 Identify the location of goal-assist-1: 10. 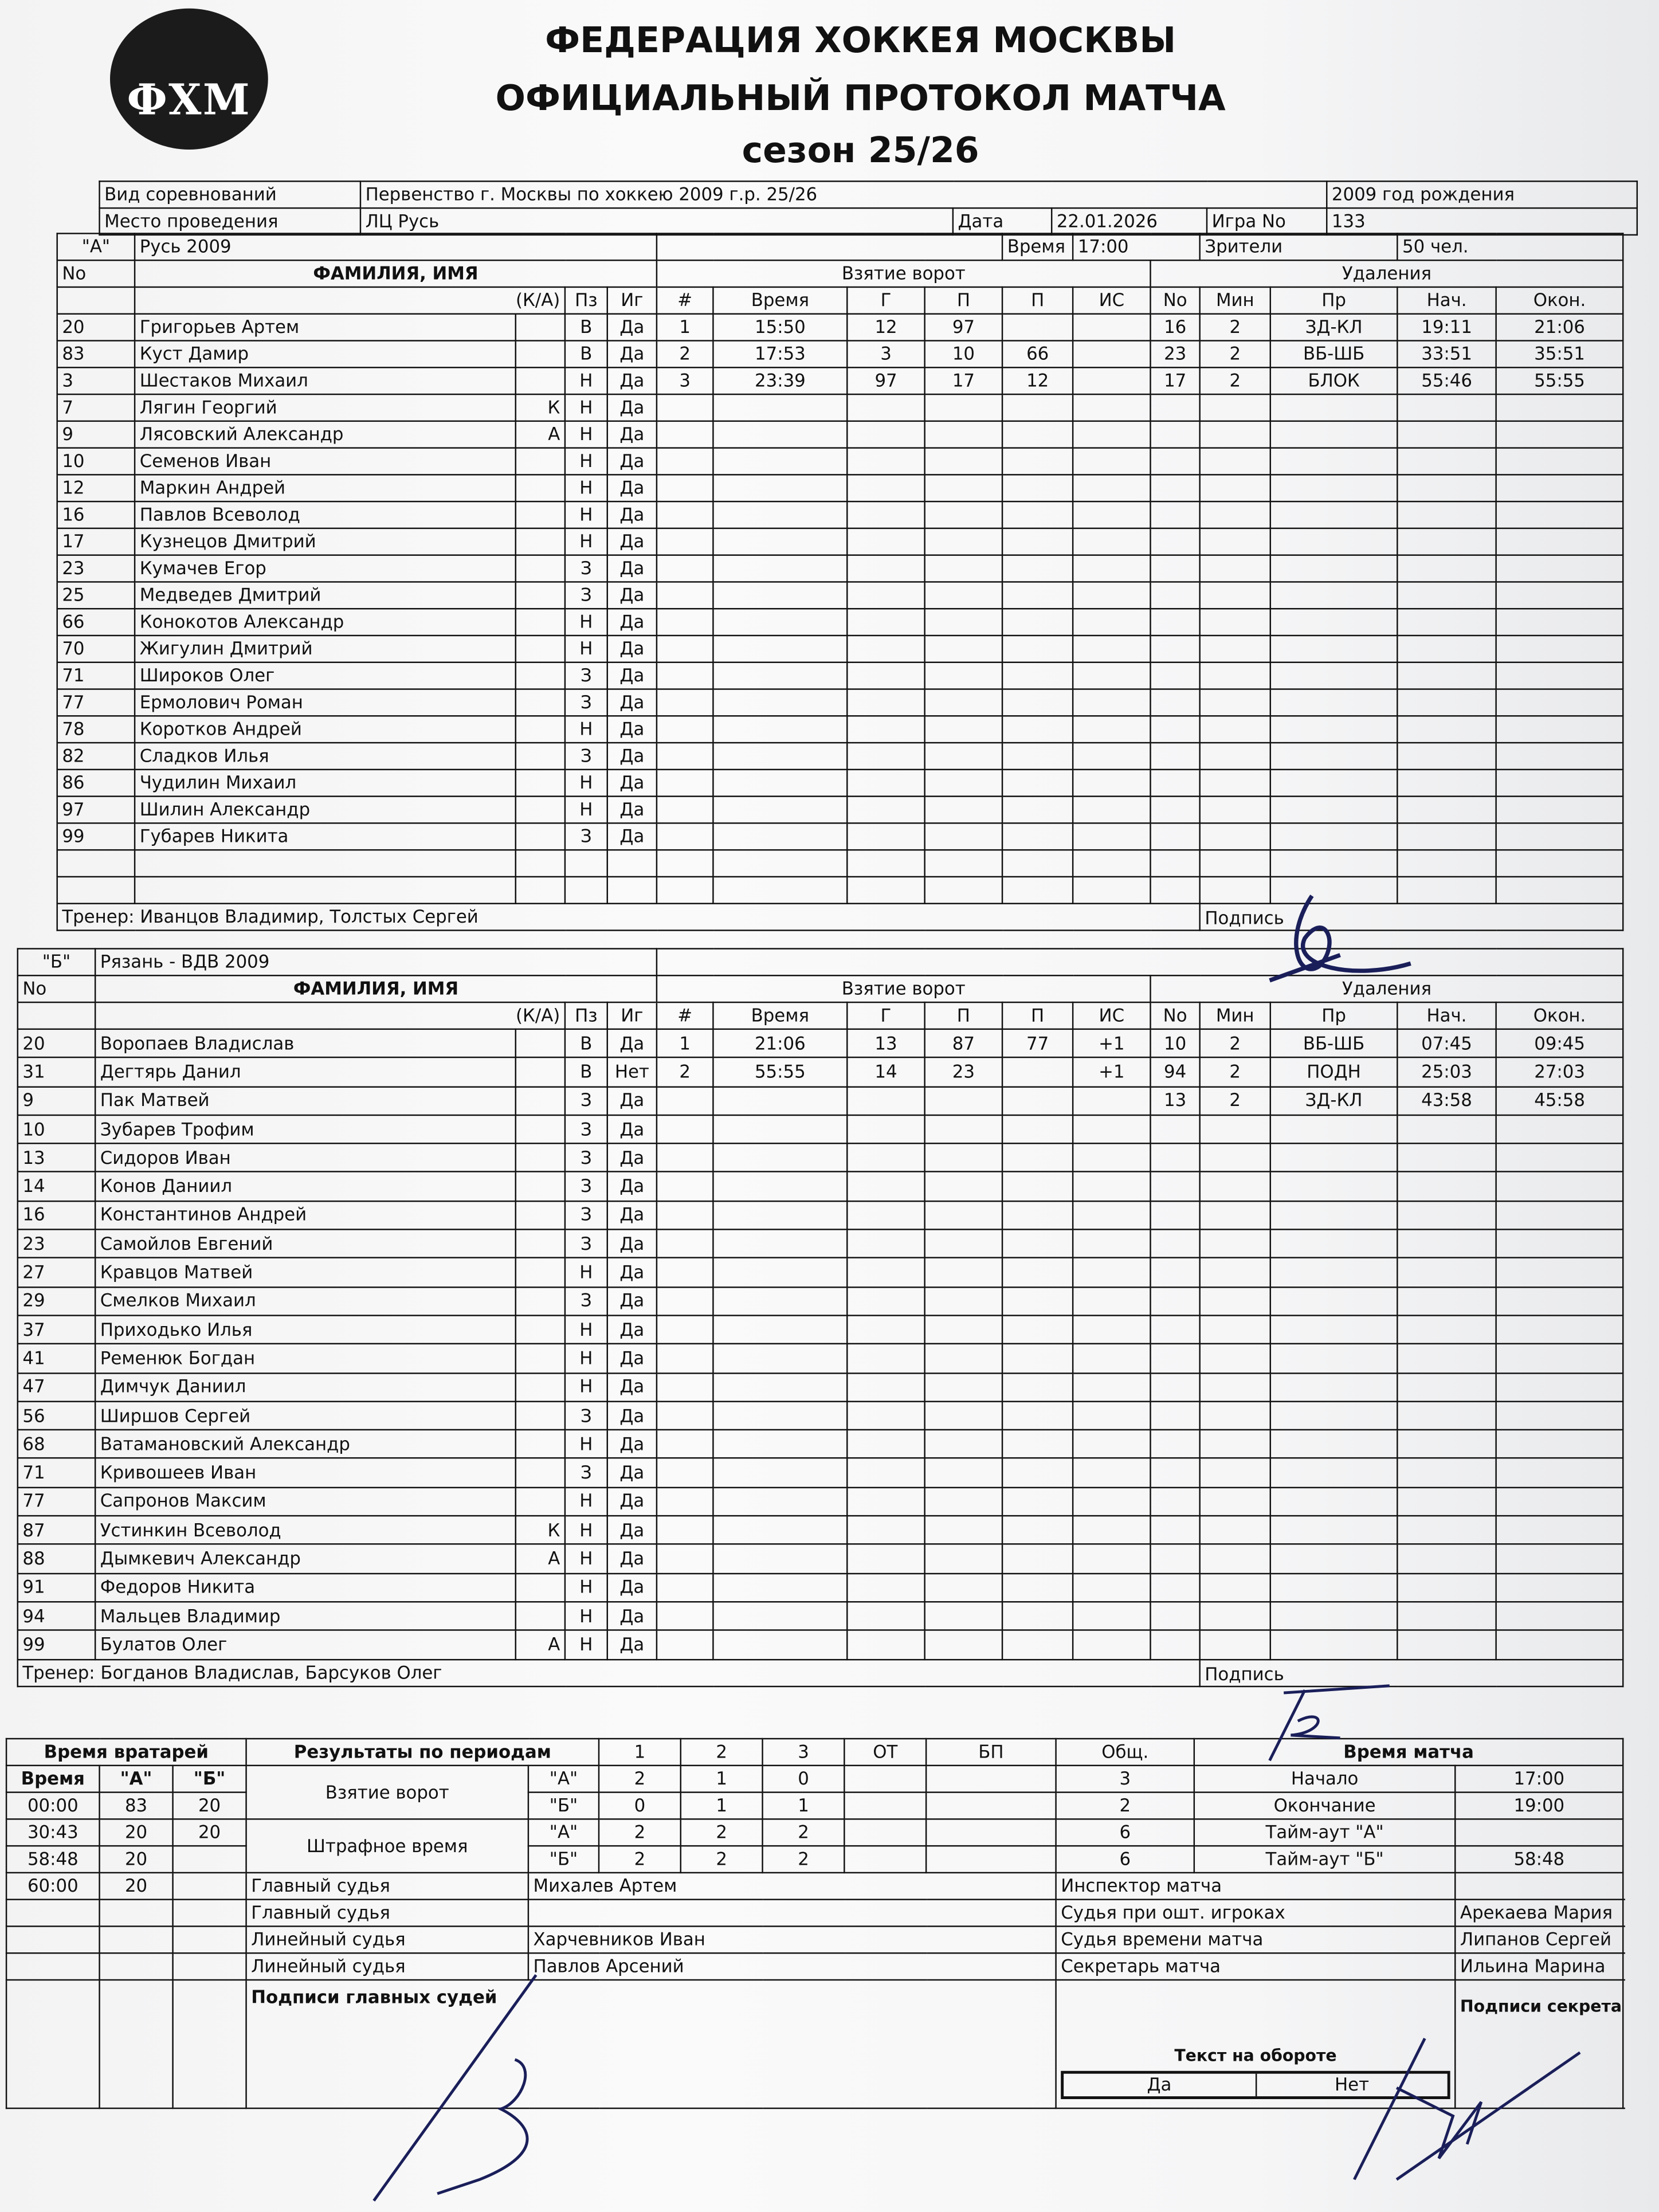
(963, 354).